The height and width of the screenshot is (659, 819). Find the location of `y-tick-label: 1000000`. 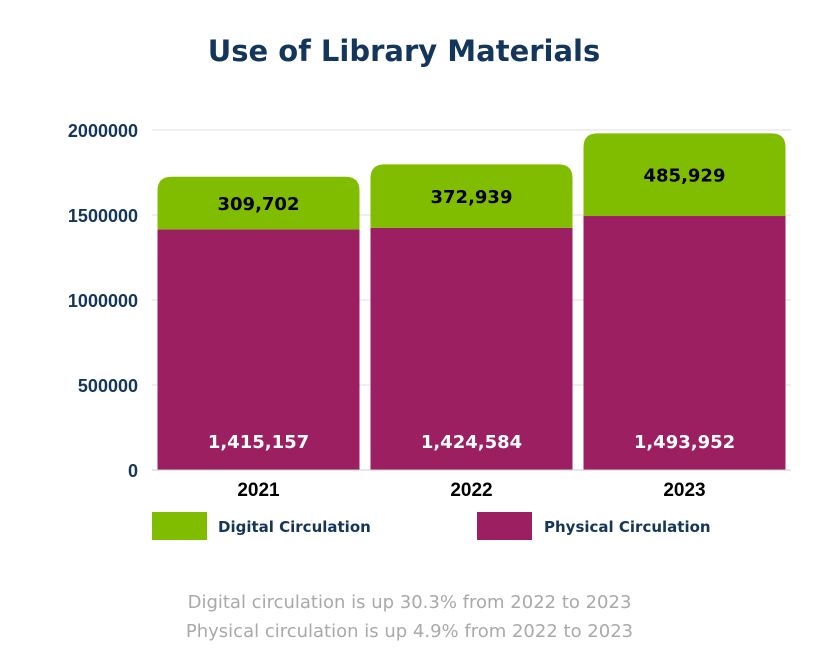

y-tick-label: 1000000 is located at coordinates (103, 301).